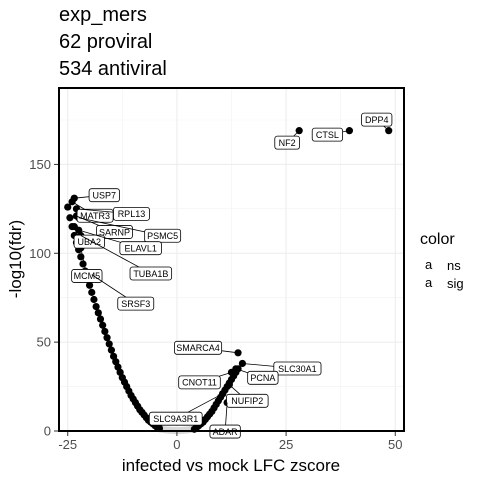 The image size is (480, 480). I want to click on legend: color a ns a sig, so click(442, 261).